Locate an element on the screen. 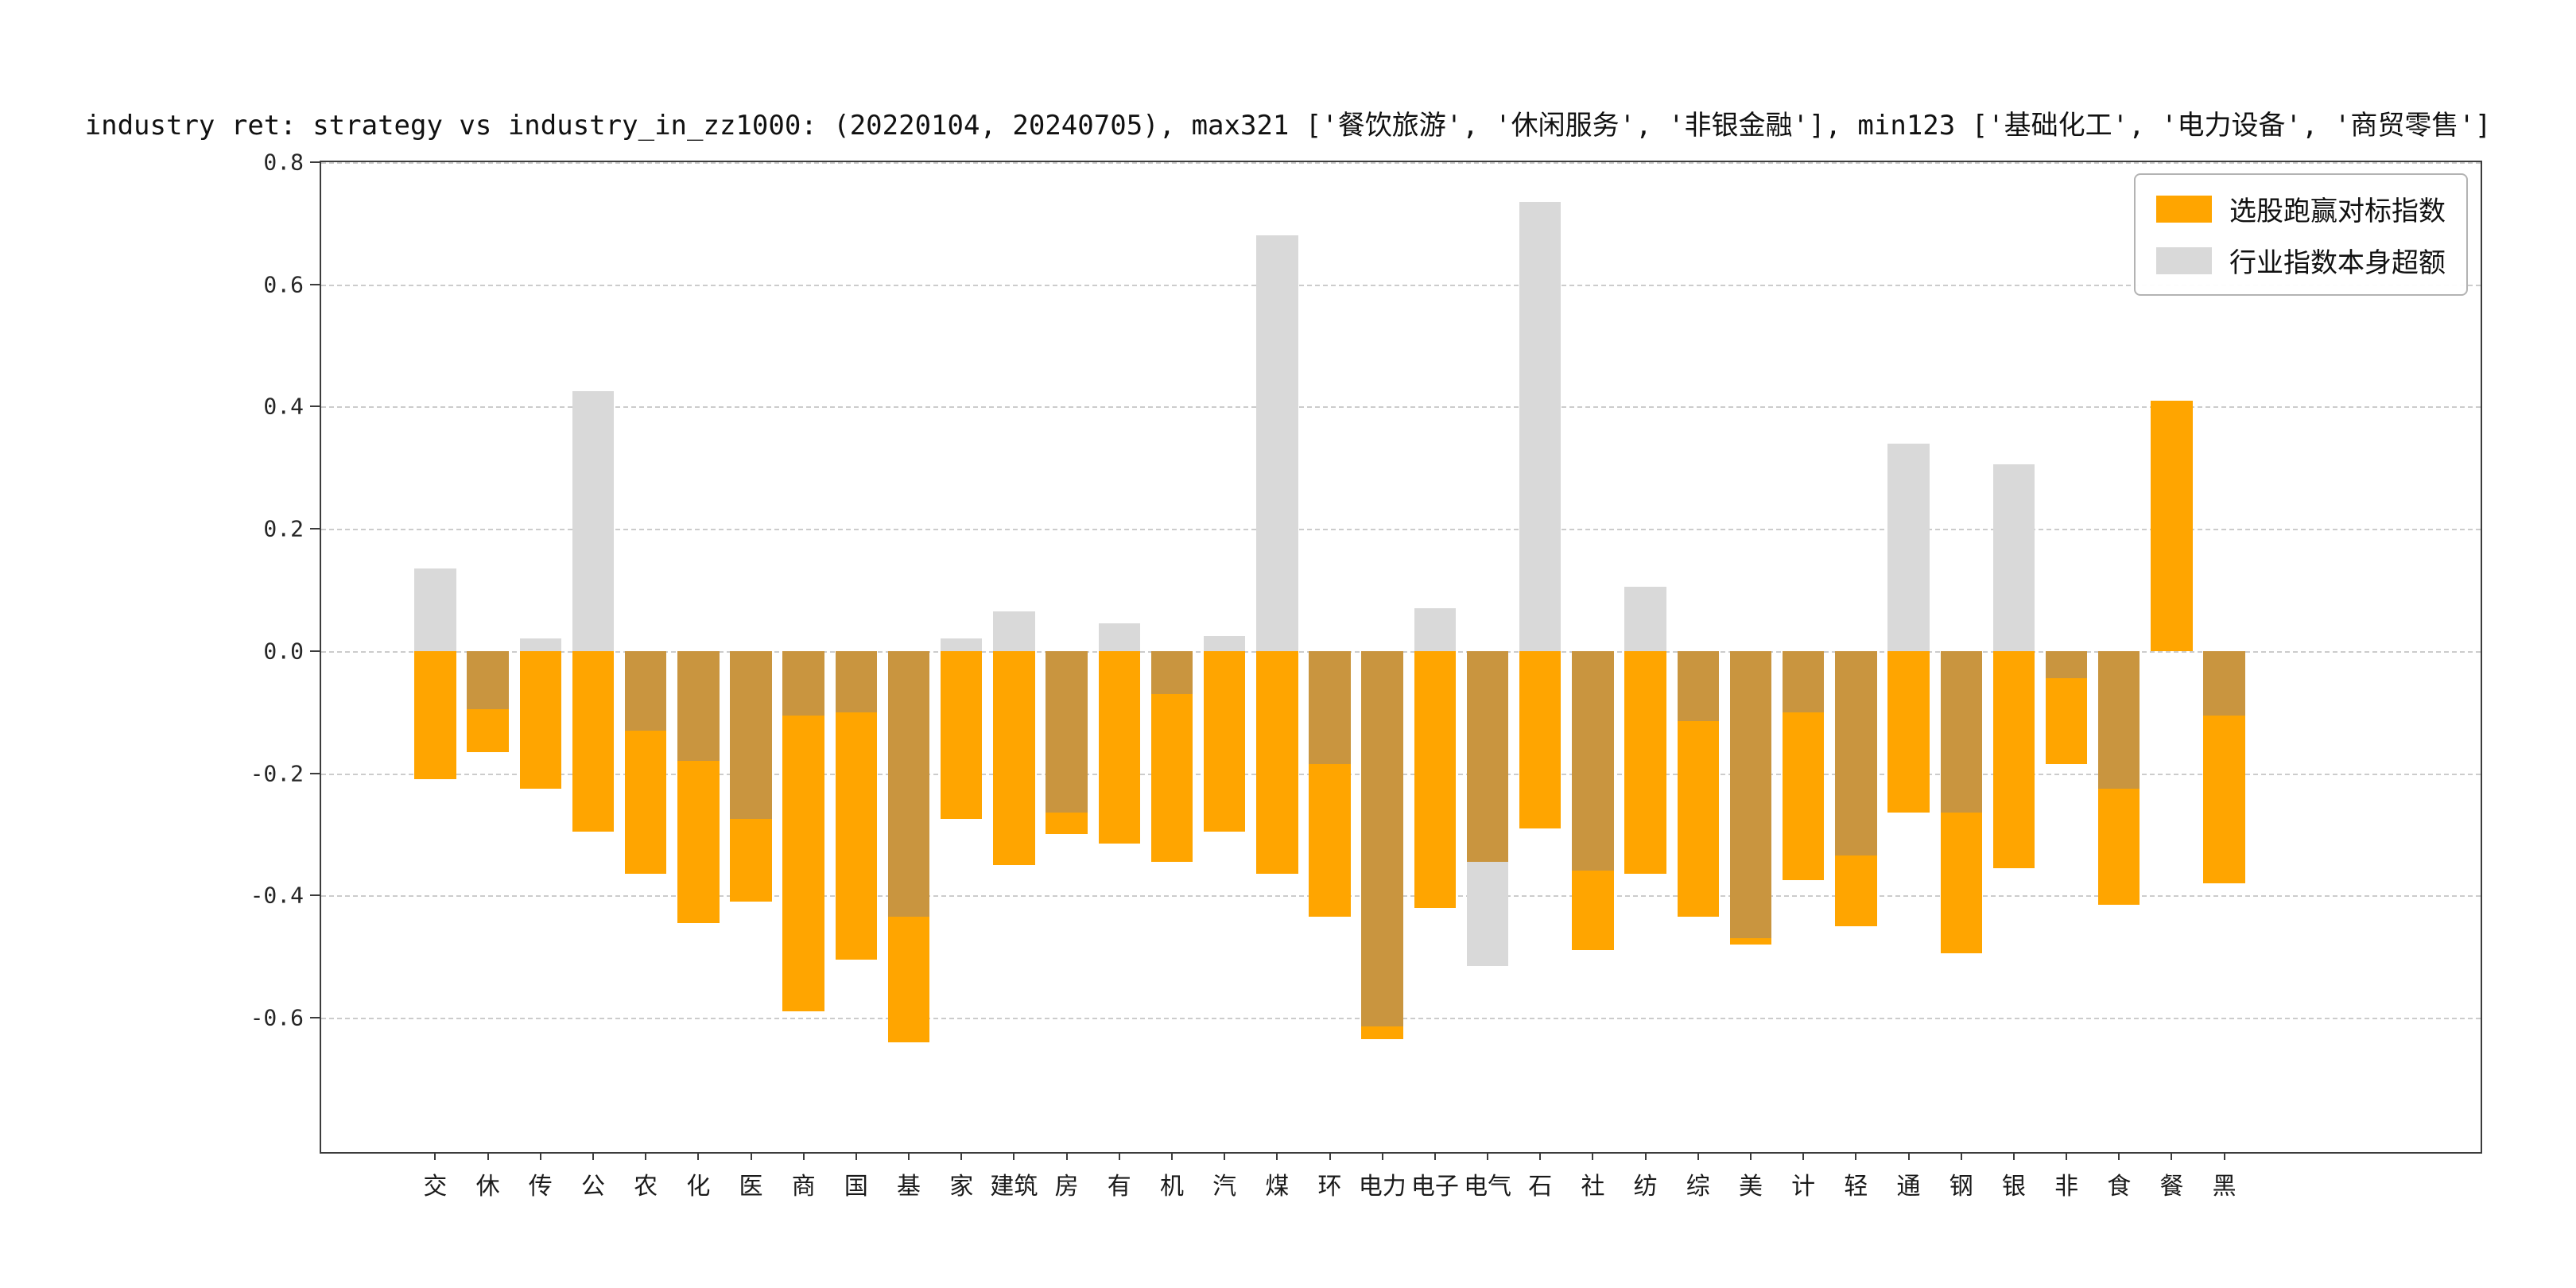  x-axis-tick-label: 公 is located at coordinates (592, 1187).